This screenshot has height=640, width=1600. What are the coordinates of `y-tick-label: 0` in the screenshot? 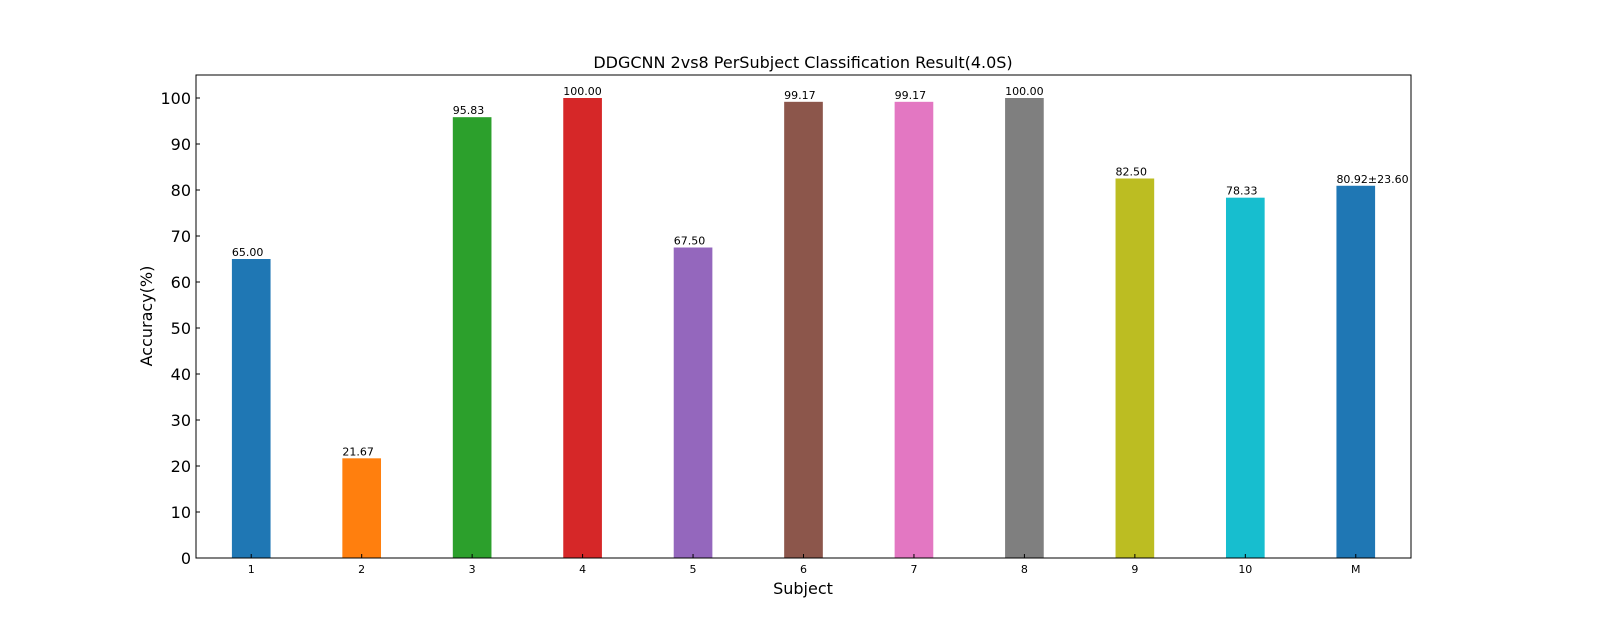 It's located at (186, 558).